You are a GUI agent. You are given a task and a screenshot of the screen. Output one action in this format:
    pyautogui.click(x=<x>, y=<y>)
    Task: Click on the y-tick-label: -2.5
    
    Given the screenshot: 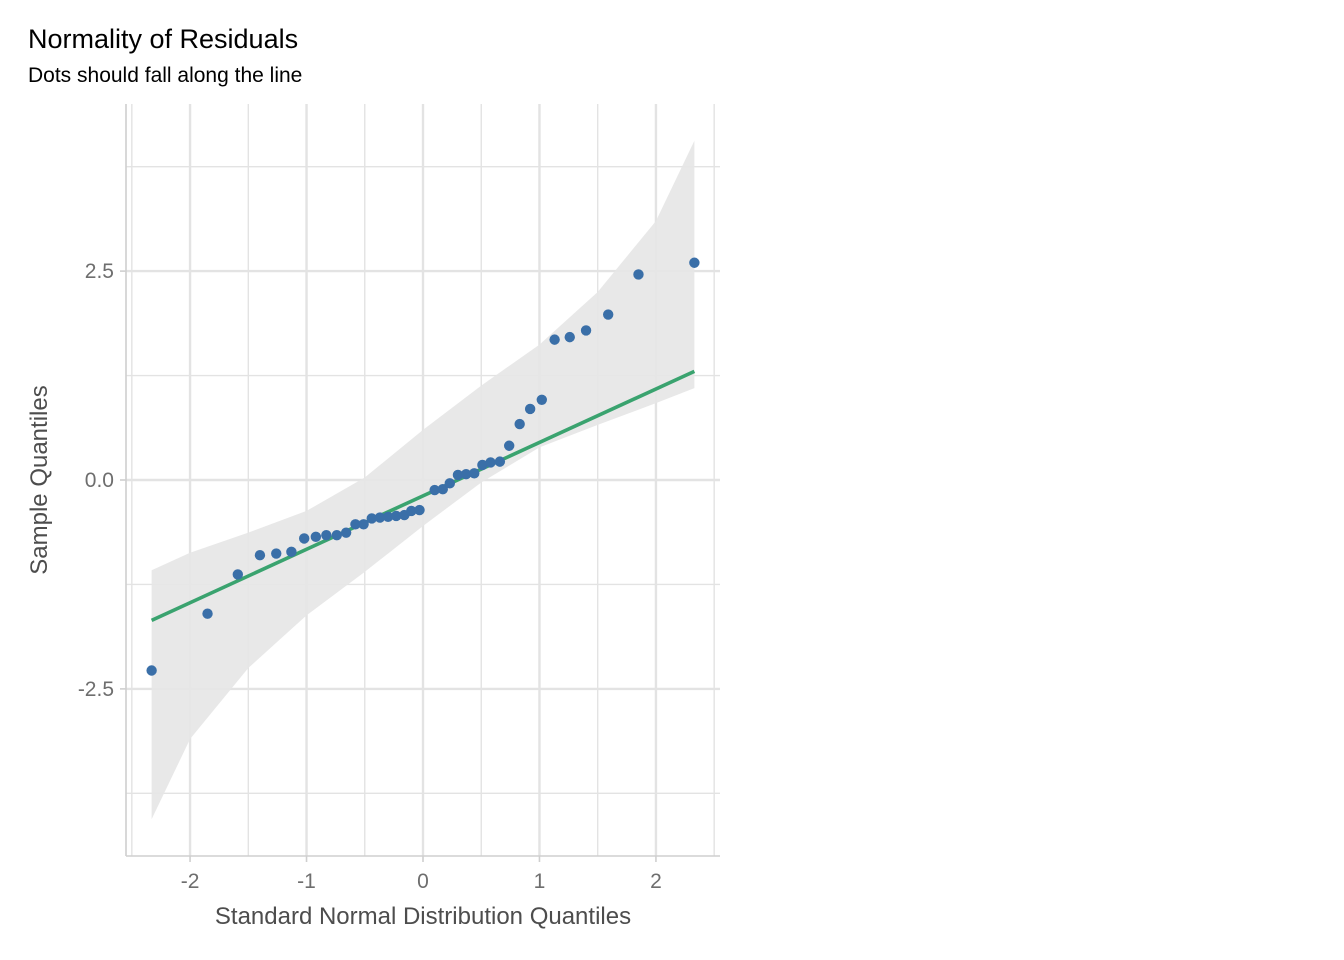 What is the action you would take?
    pyautogui.click(x=96, y=689)
    